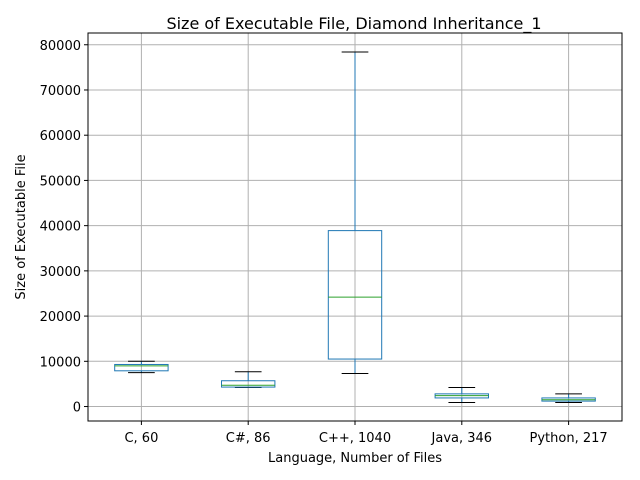  I want to click on y-axis-label: Size of Executable File, so click(21, 226).